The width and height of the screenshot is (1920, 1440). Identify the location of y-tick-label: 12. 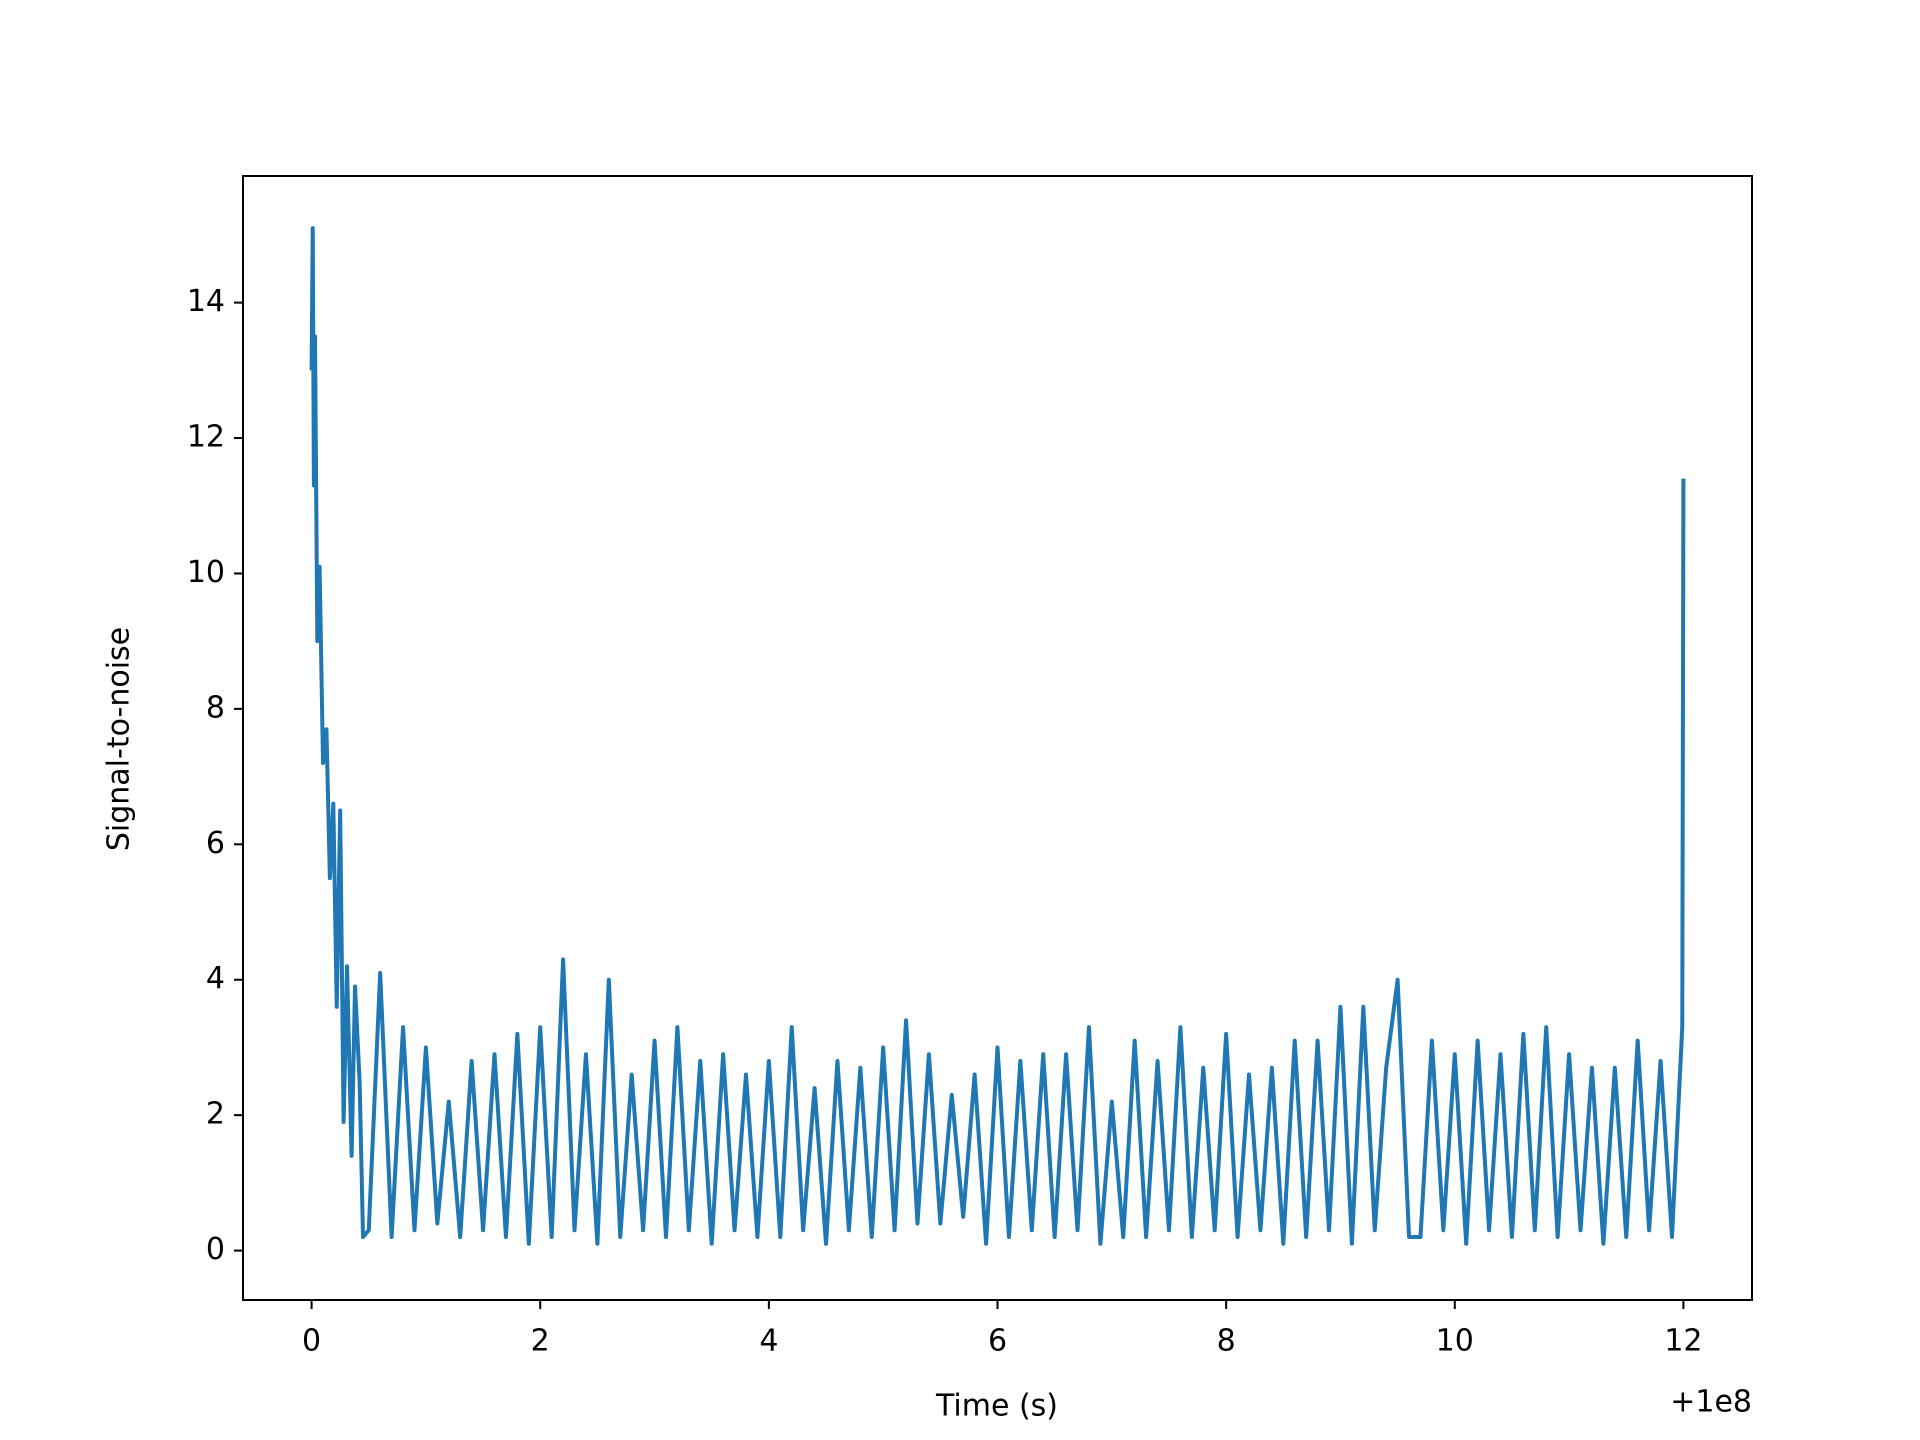
(206, 437).